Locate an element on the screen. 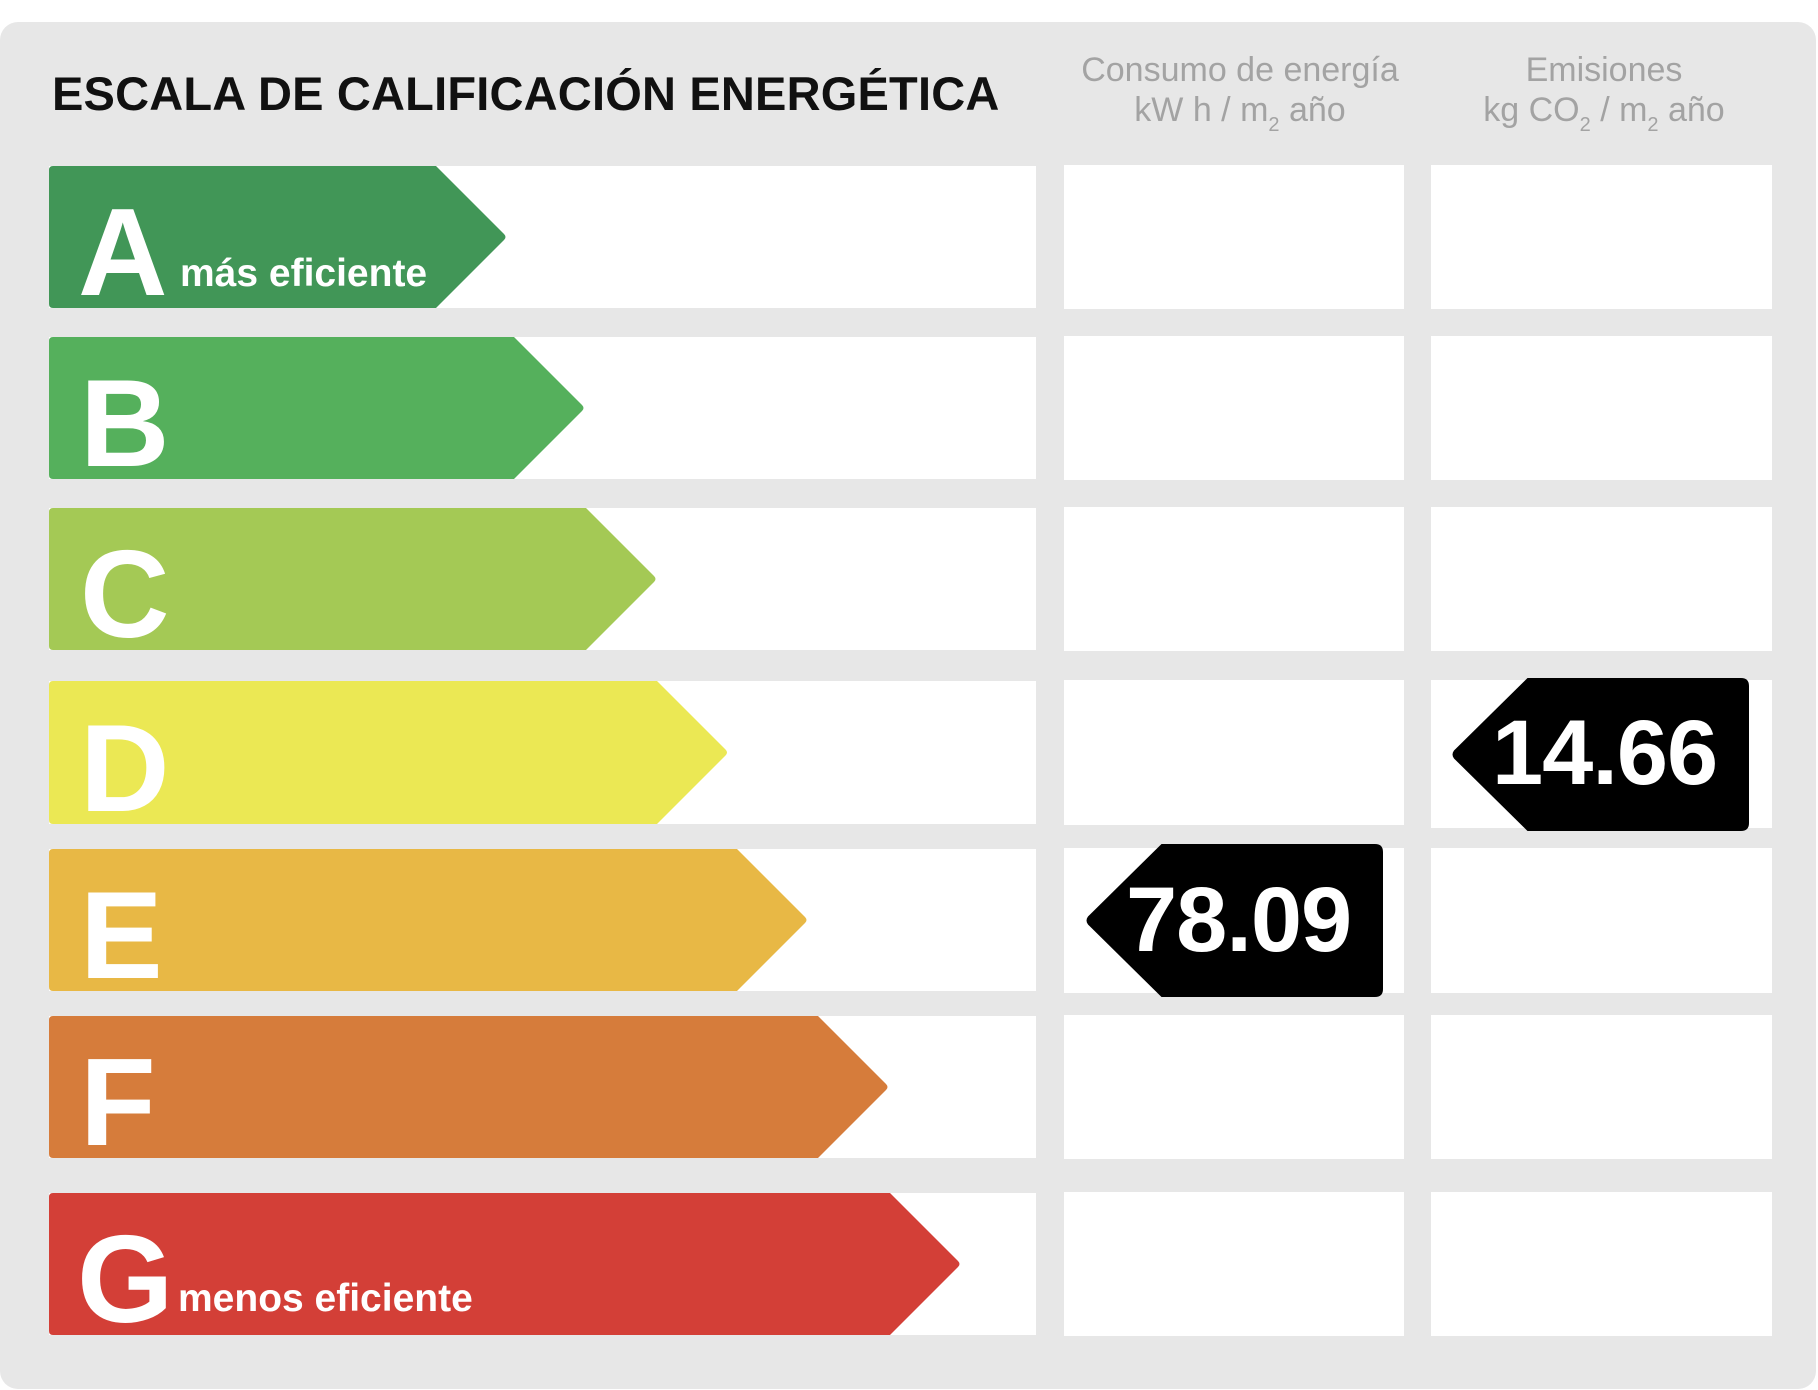 The width and height of the screenshot is (1818, 1390). energy-cell-g is located at coordinates (1234, 1264).